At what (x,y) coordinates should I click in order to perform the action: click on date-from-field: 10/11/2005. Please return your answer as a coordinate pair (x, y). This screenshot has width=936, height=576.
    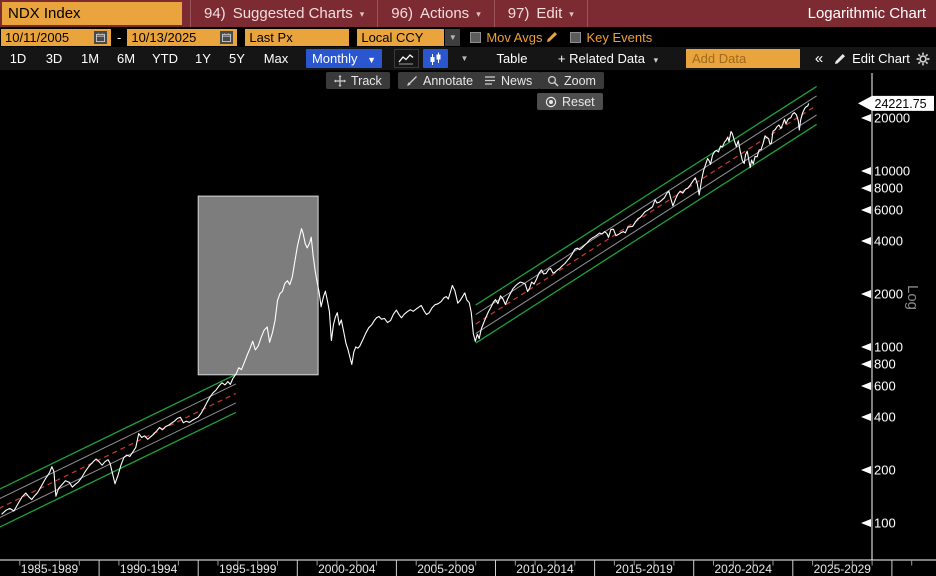
    Looking at the image, I should click on (56, 37).